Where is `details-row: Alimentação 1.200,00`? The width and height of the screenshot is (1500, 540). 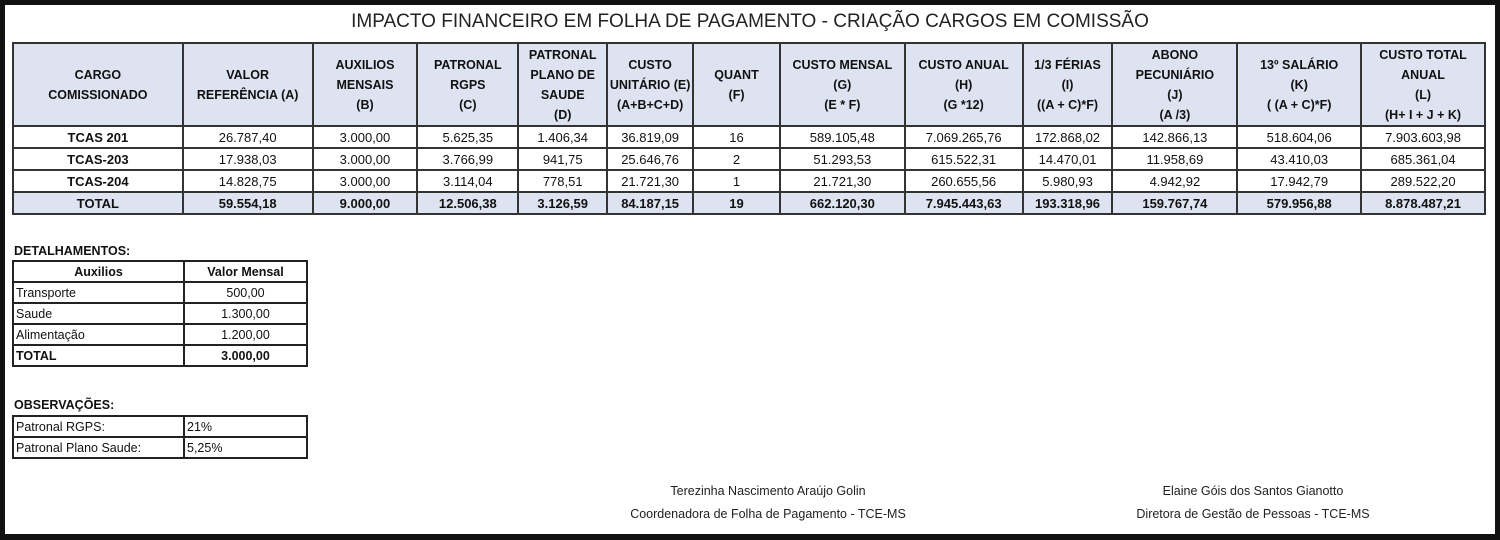 details-row: Alimentação 1.200,00 is located at coordinates (160, 334).